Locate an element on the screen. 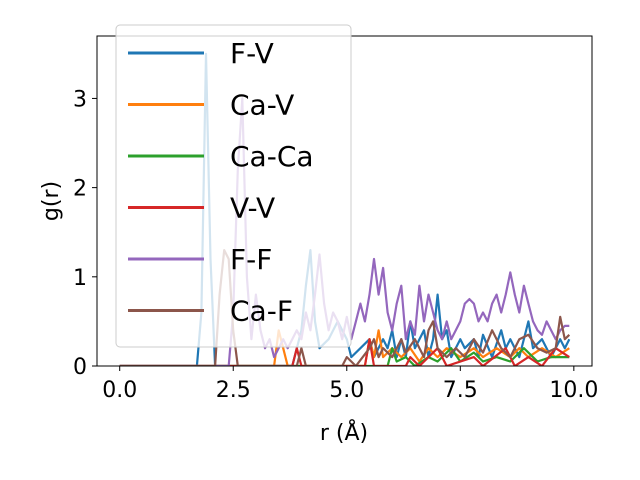  x-tick-label: 5.0 is located at coordinates (346, 390).